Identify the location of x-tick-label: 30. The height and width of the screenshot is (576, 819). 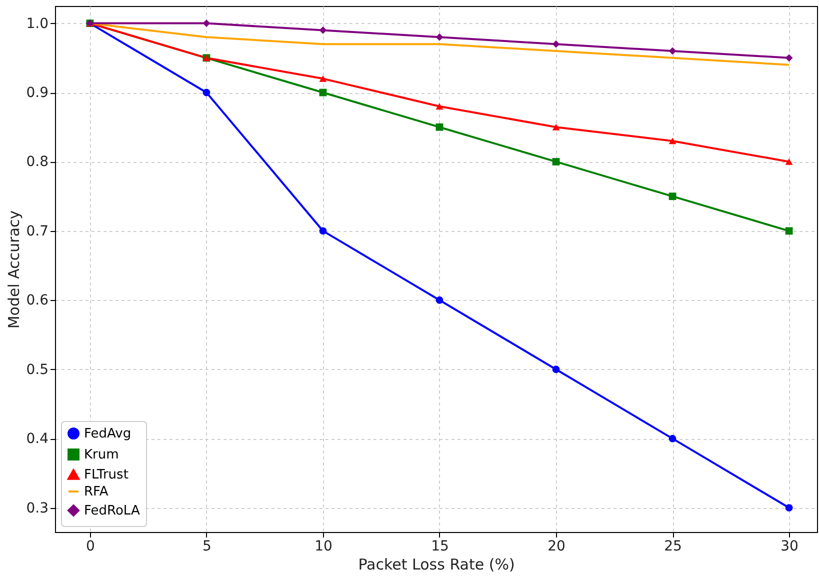
(789, 546).